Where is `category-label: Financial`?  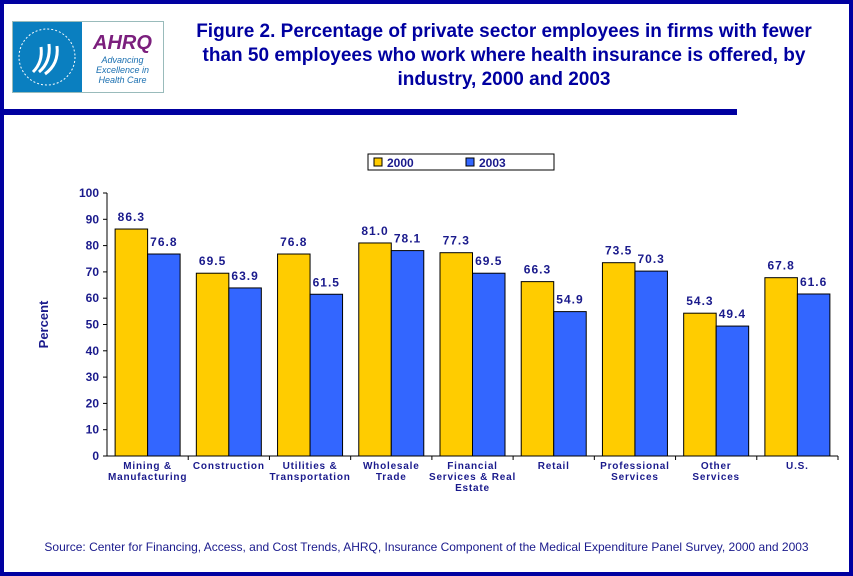 category-label: Financial is located at coordinates (472, 466).